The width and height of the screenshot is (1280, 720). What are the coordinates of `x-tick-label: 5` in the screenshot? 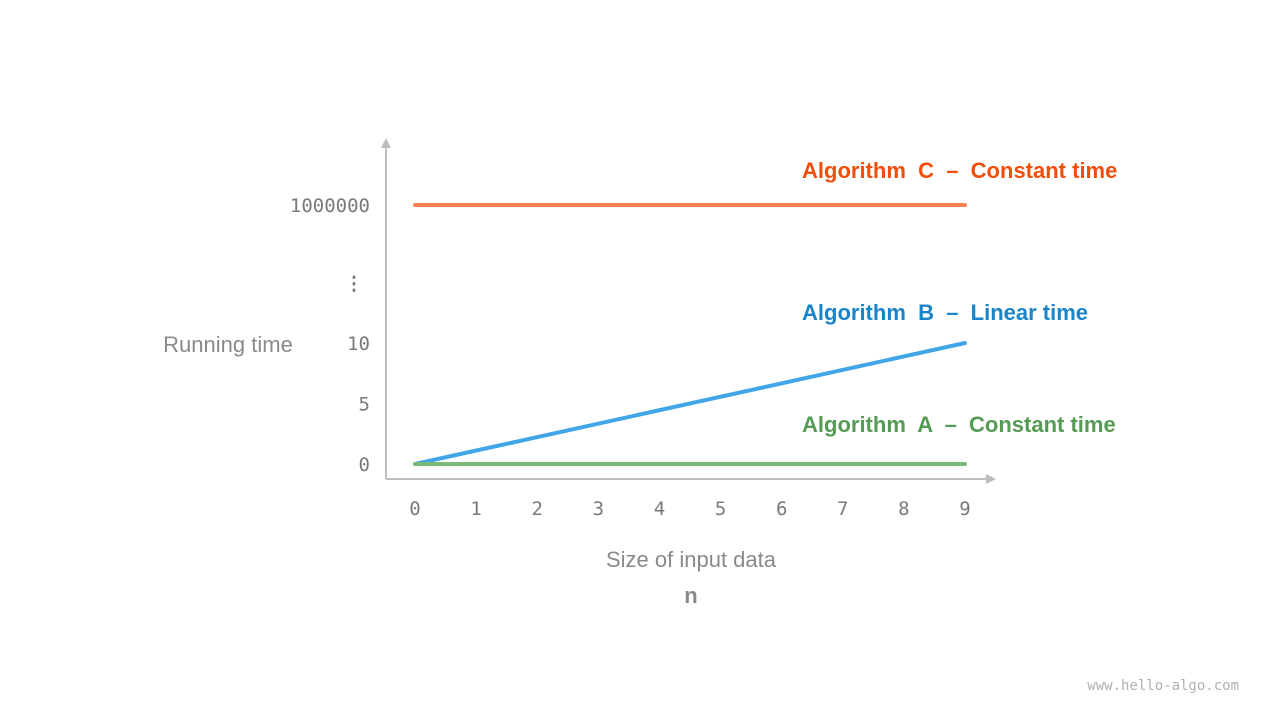 It's located at (720, 509).